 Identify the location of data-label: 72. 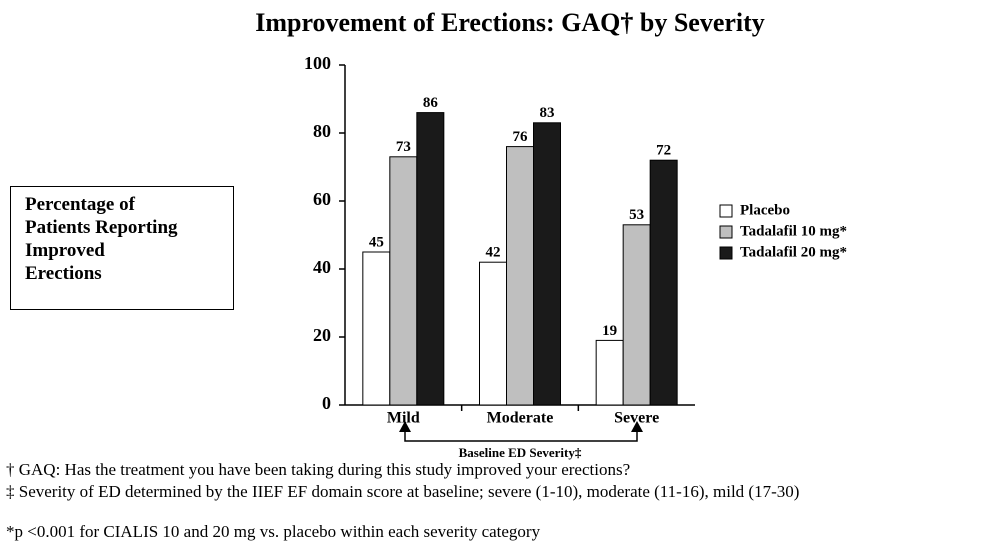
(663, 151).